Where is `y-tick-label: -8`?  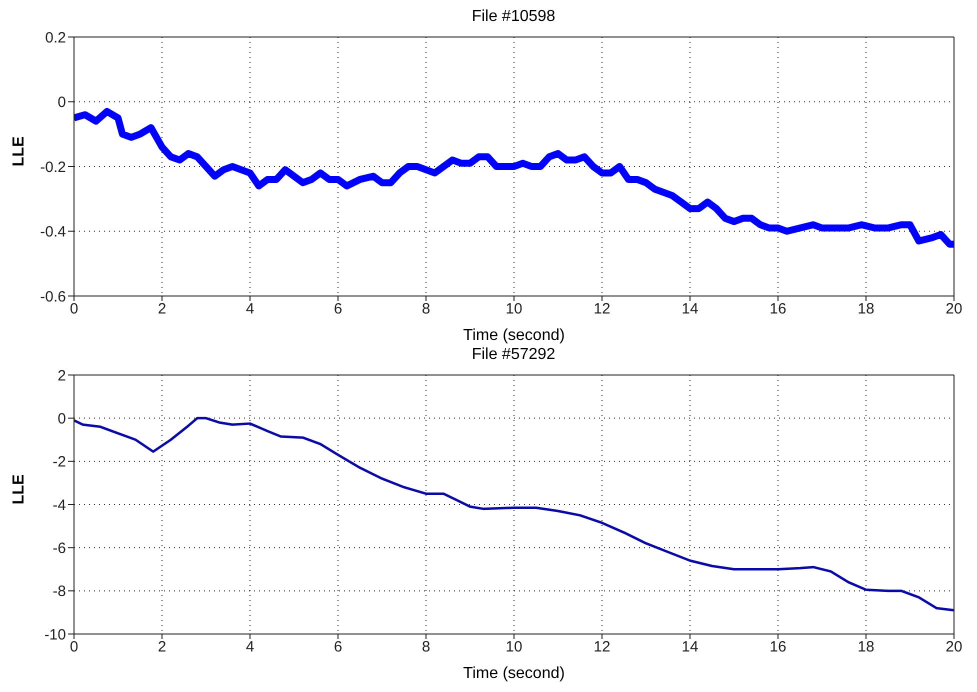
y-tick-label: -8 is located at coordinates (59, 591).